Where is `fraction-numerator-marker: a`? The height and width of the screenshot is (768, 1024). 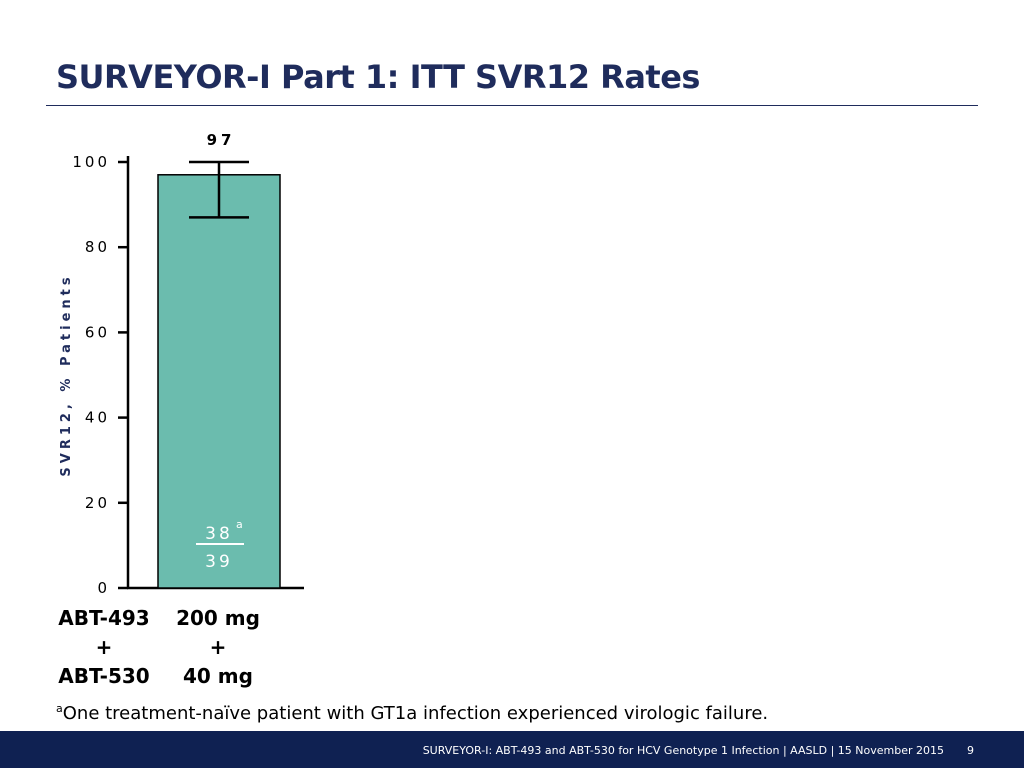 fraction-numerator-marker: a is located at coordinates (239, 524).